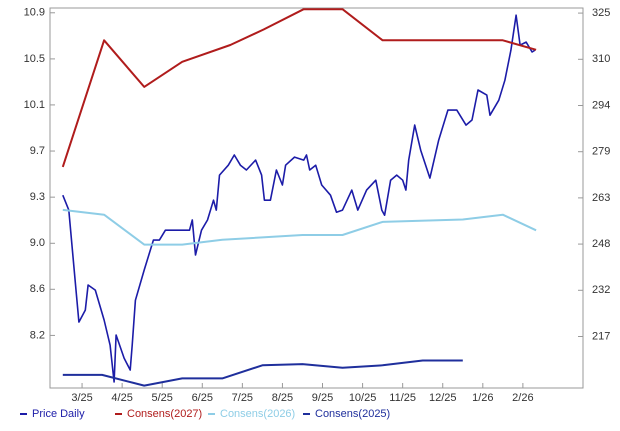  I want to click on x-tick-label: 10/25, so click(363, 398).